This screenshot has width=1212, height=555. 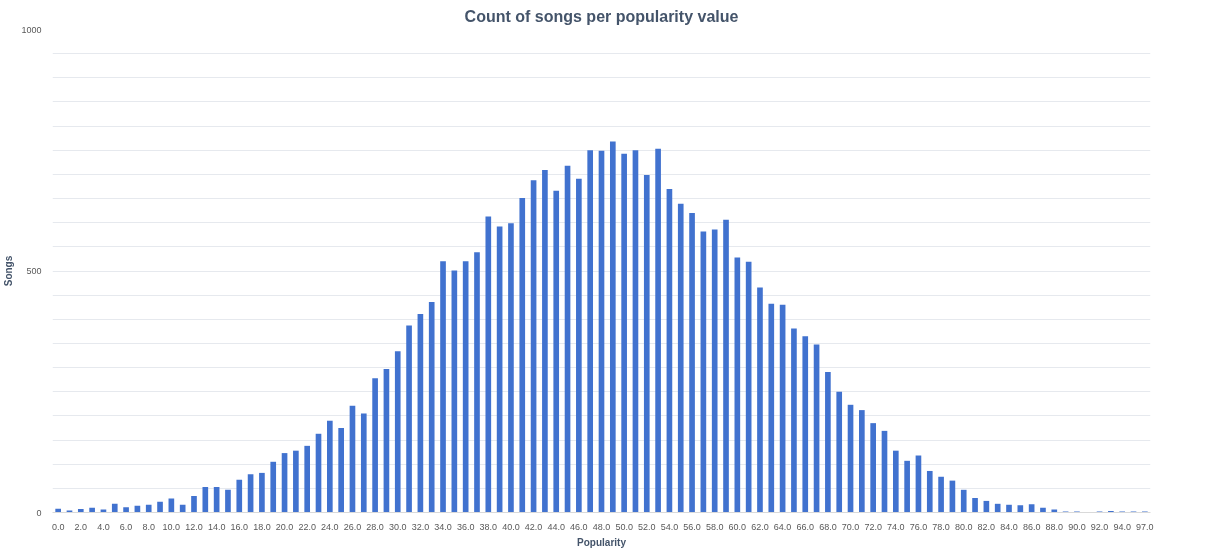 What do you see at coordinates (352, 526) in the screenshot?
I see `x-tick-label: 26.0` at bounding box center [352, 526].